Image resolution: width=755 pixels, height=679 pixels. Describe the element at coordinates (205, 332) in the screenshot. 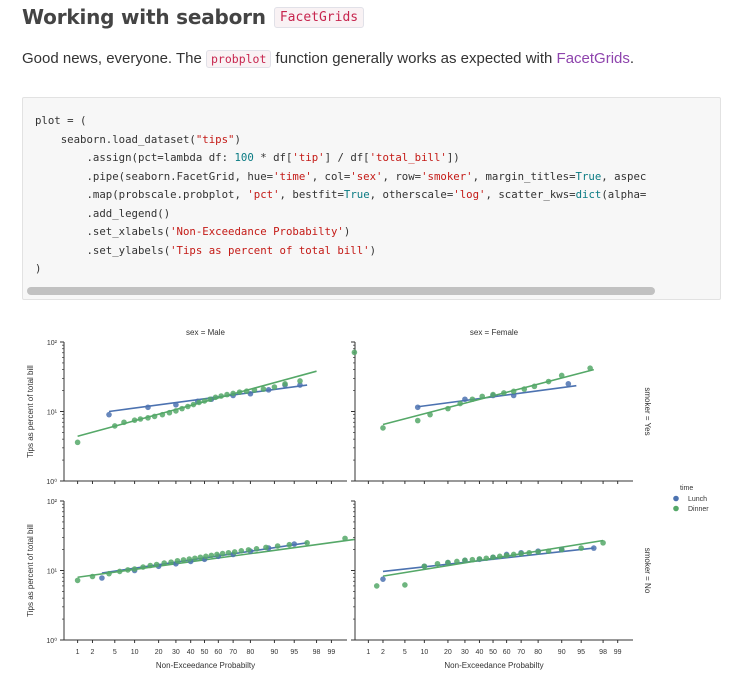

I see `col-title: sex = Male` at that location.